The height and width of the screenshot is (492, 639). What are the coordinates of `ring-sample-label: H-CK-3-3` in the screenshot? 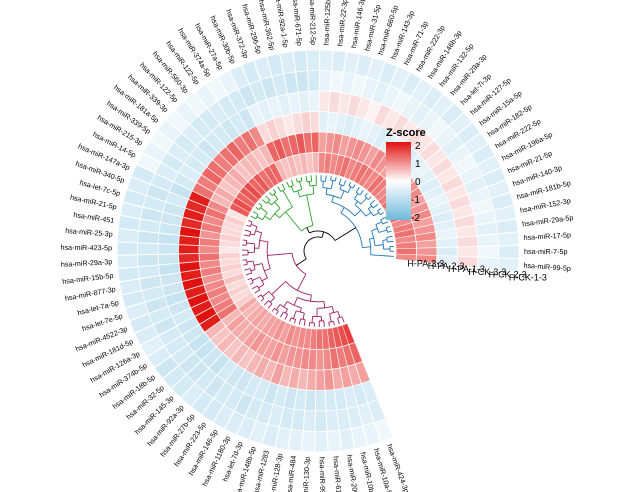 It's located at (487, 272).